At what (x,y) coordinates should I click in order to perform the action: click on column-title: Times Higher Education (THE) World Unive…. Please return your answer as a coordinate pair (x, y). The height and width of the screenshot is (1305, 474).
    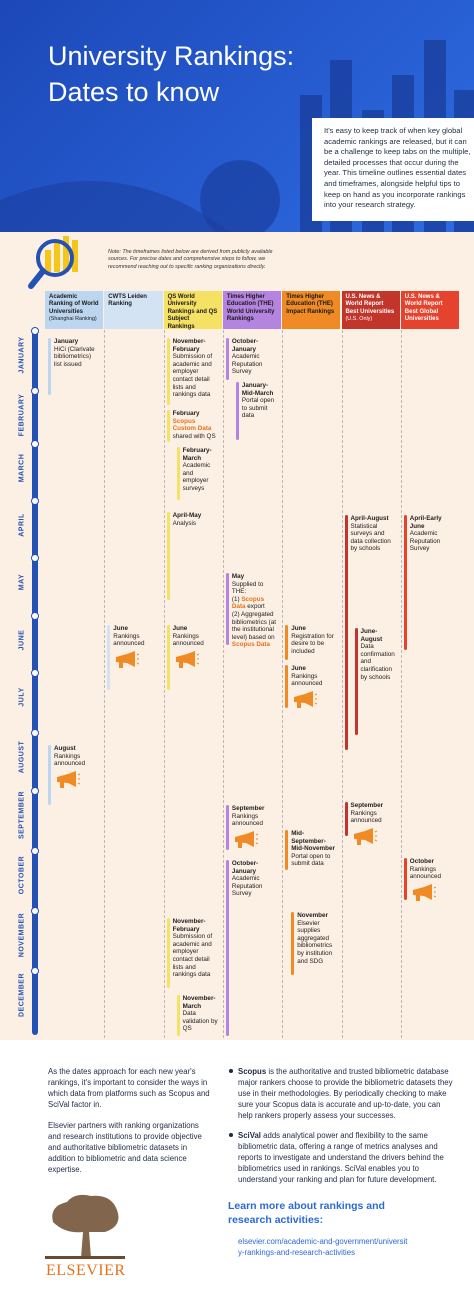
    Looking at the image, I should click on (250, 308).